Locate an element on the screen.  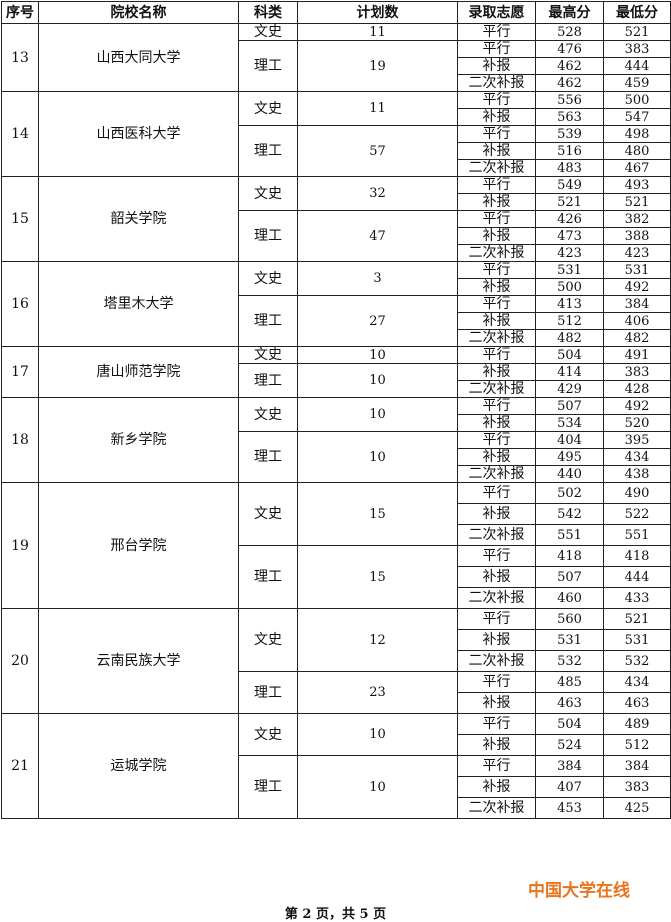
table-row: 18 新乡学院 文史 10 平行 507 492 is located at coordinates (336, 440).